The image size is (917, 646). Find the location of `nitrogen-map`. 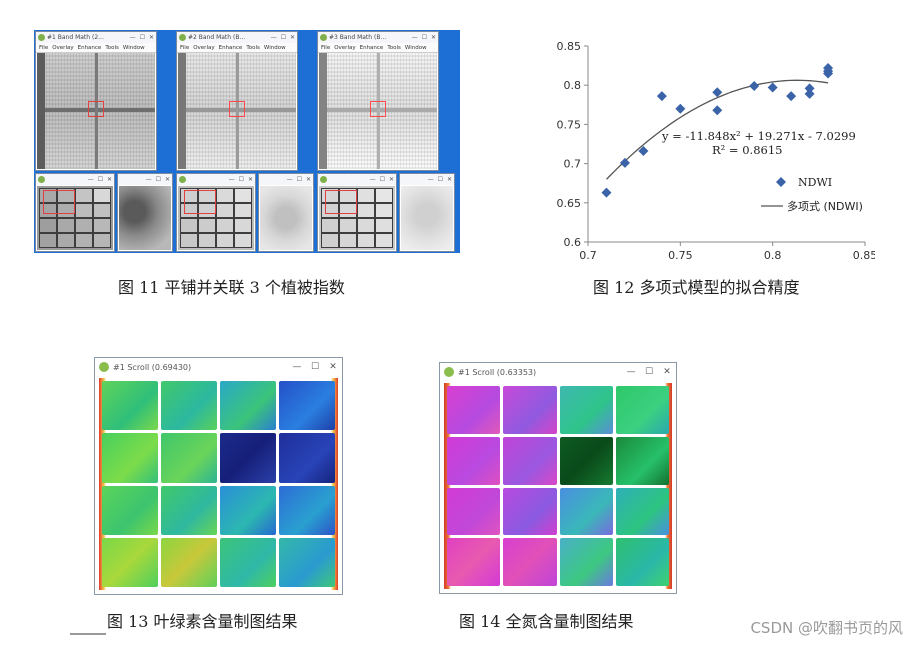

nitrogen-map is located at coordinates (558, 486).